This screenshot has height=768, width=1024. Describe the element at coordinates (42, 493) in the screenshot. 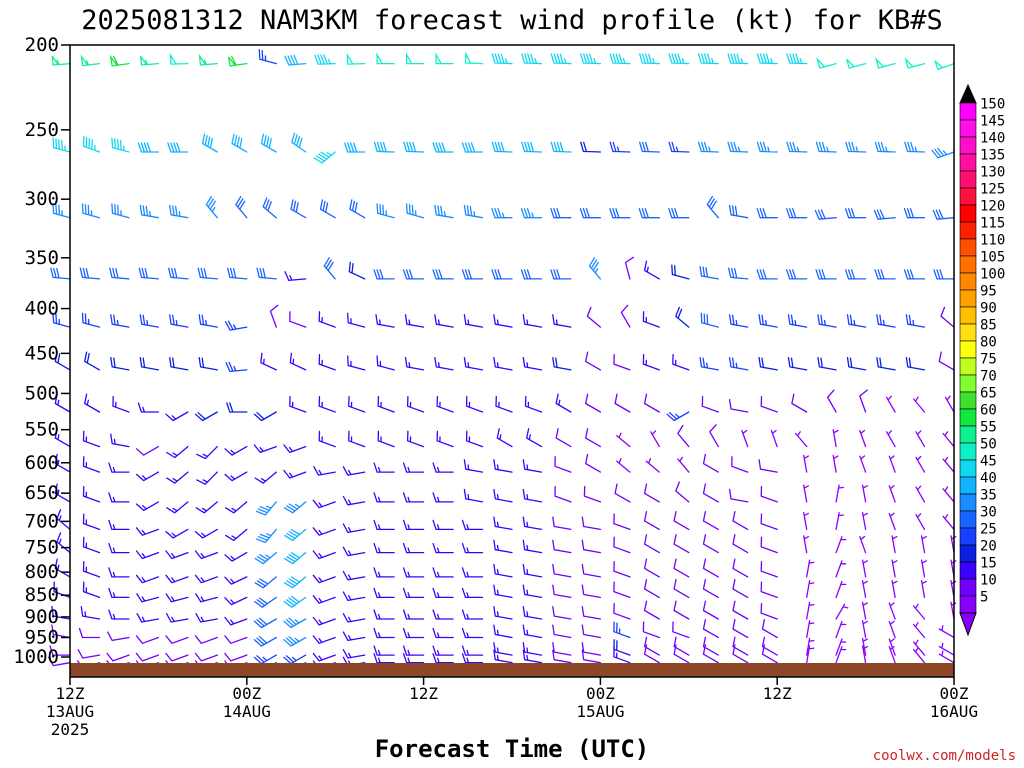

I see `y-tick-label: 650` at that location.